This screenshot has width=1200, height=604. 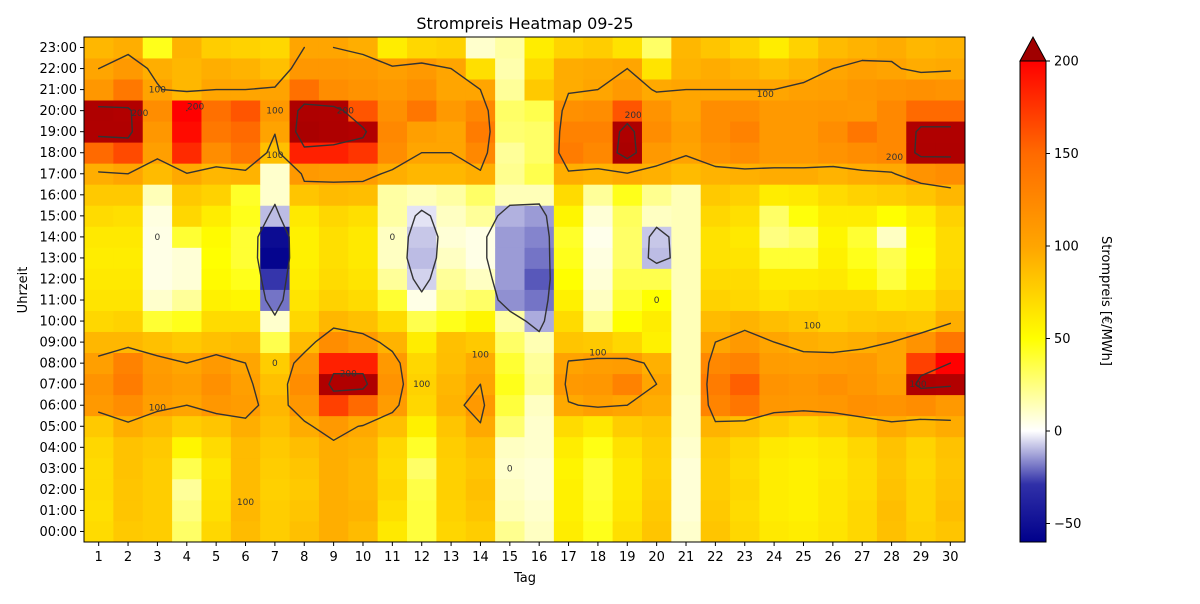 What do you see at coordinates (480, 557) in the screenshot?
I see `x-tick-label: 14` at bounding box center [480, 557].